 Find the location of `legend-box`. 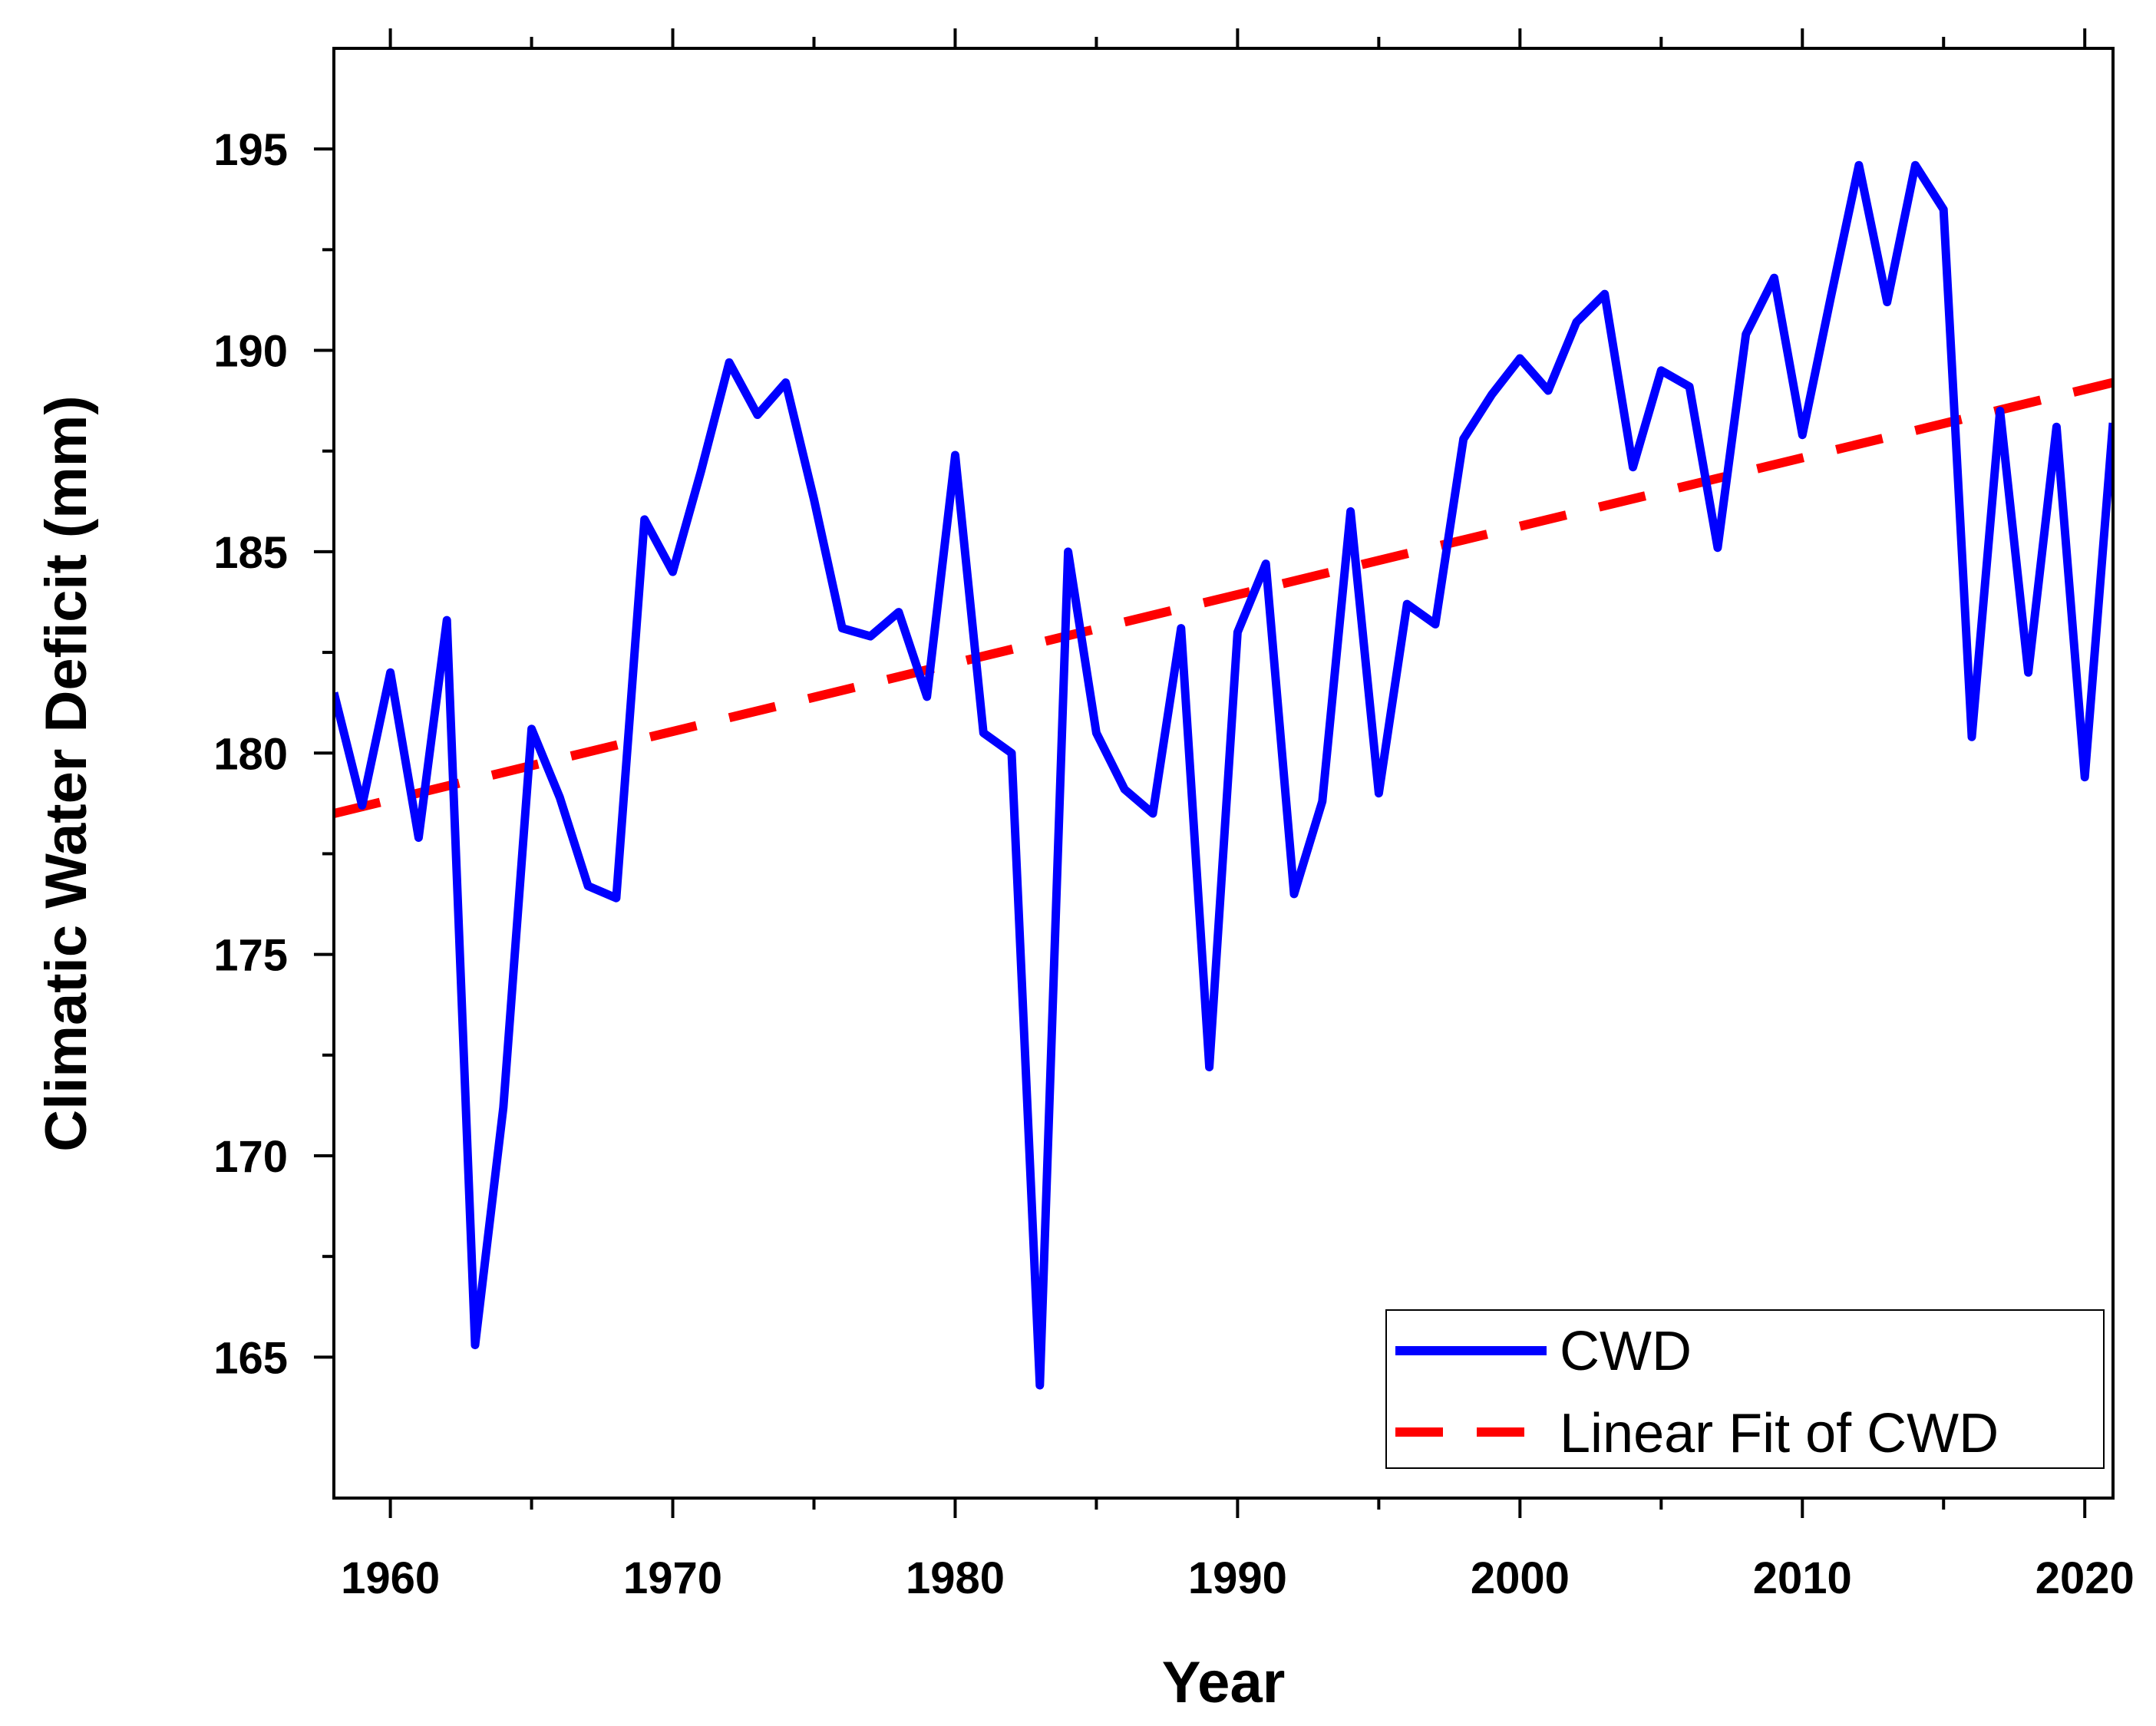

legend-box is located at coordinates (1745, 1389).